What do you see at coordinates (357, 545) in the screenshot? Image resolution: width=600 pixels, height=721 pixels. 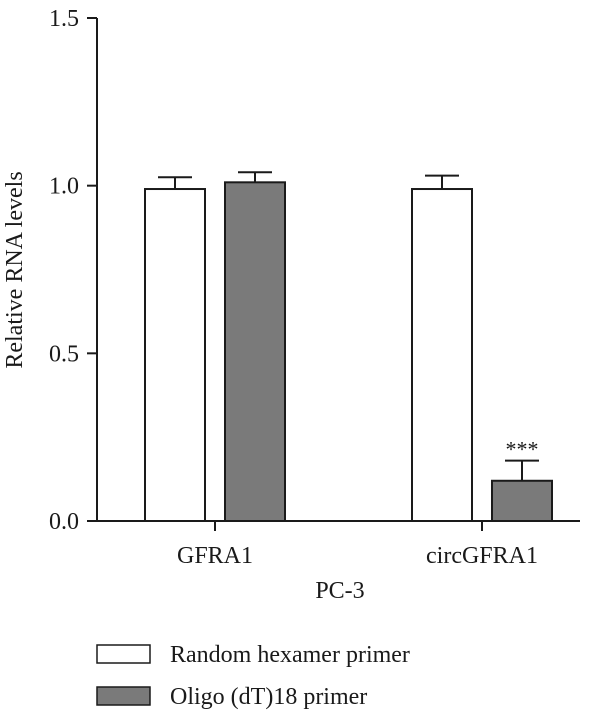 I see `category-labels: GFRA1 circGFRA1` at bounding box center [357, 545].